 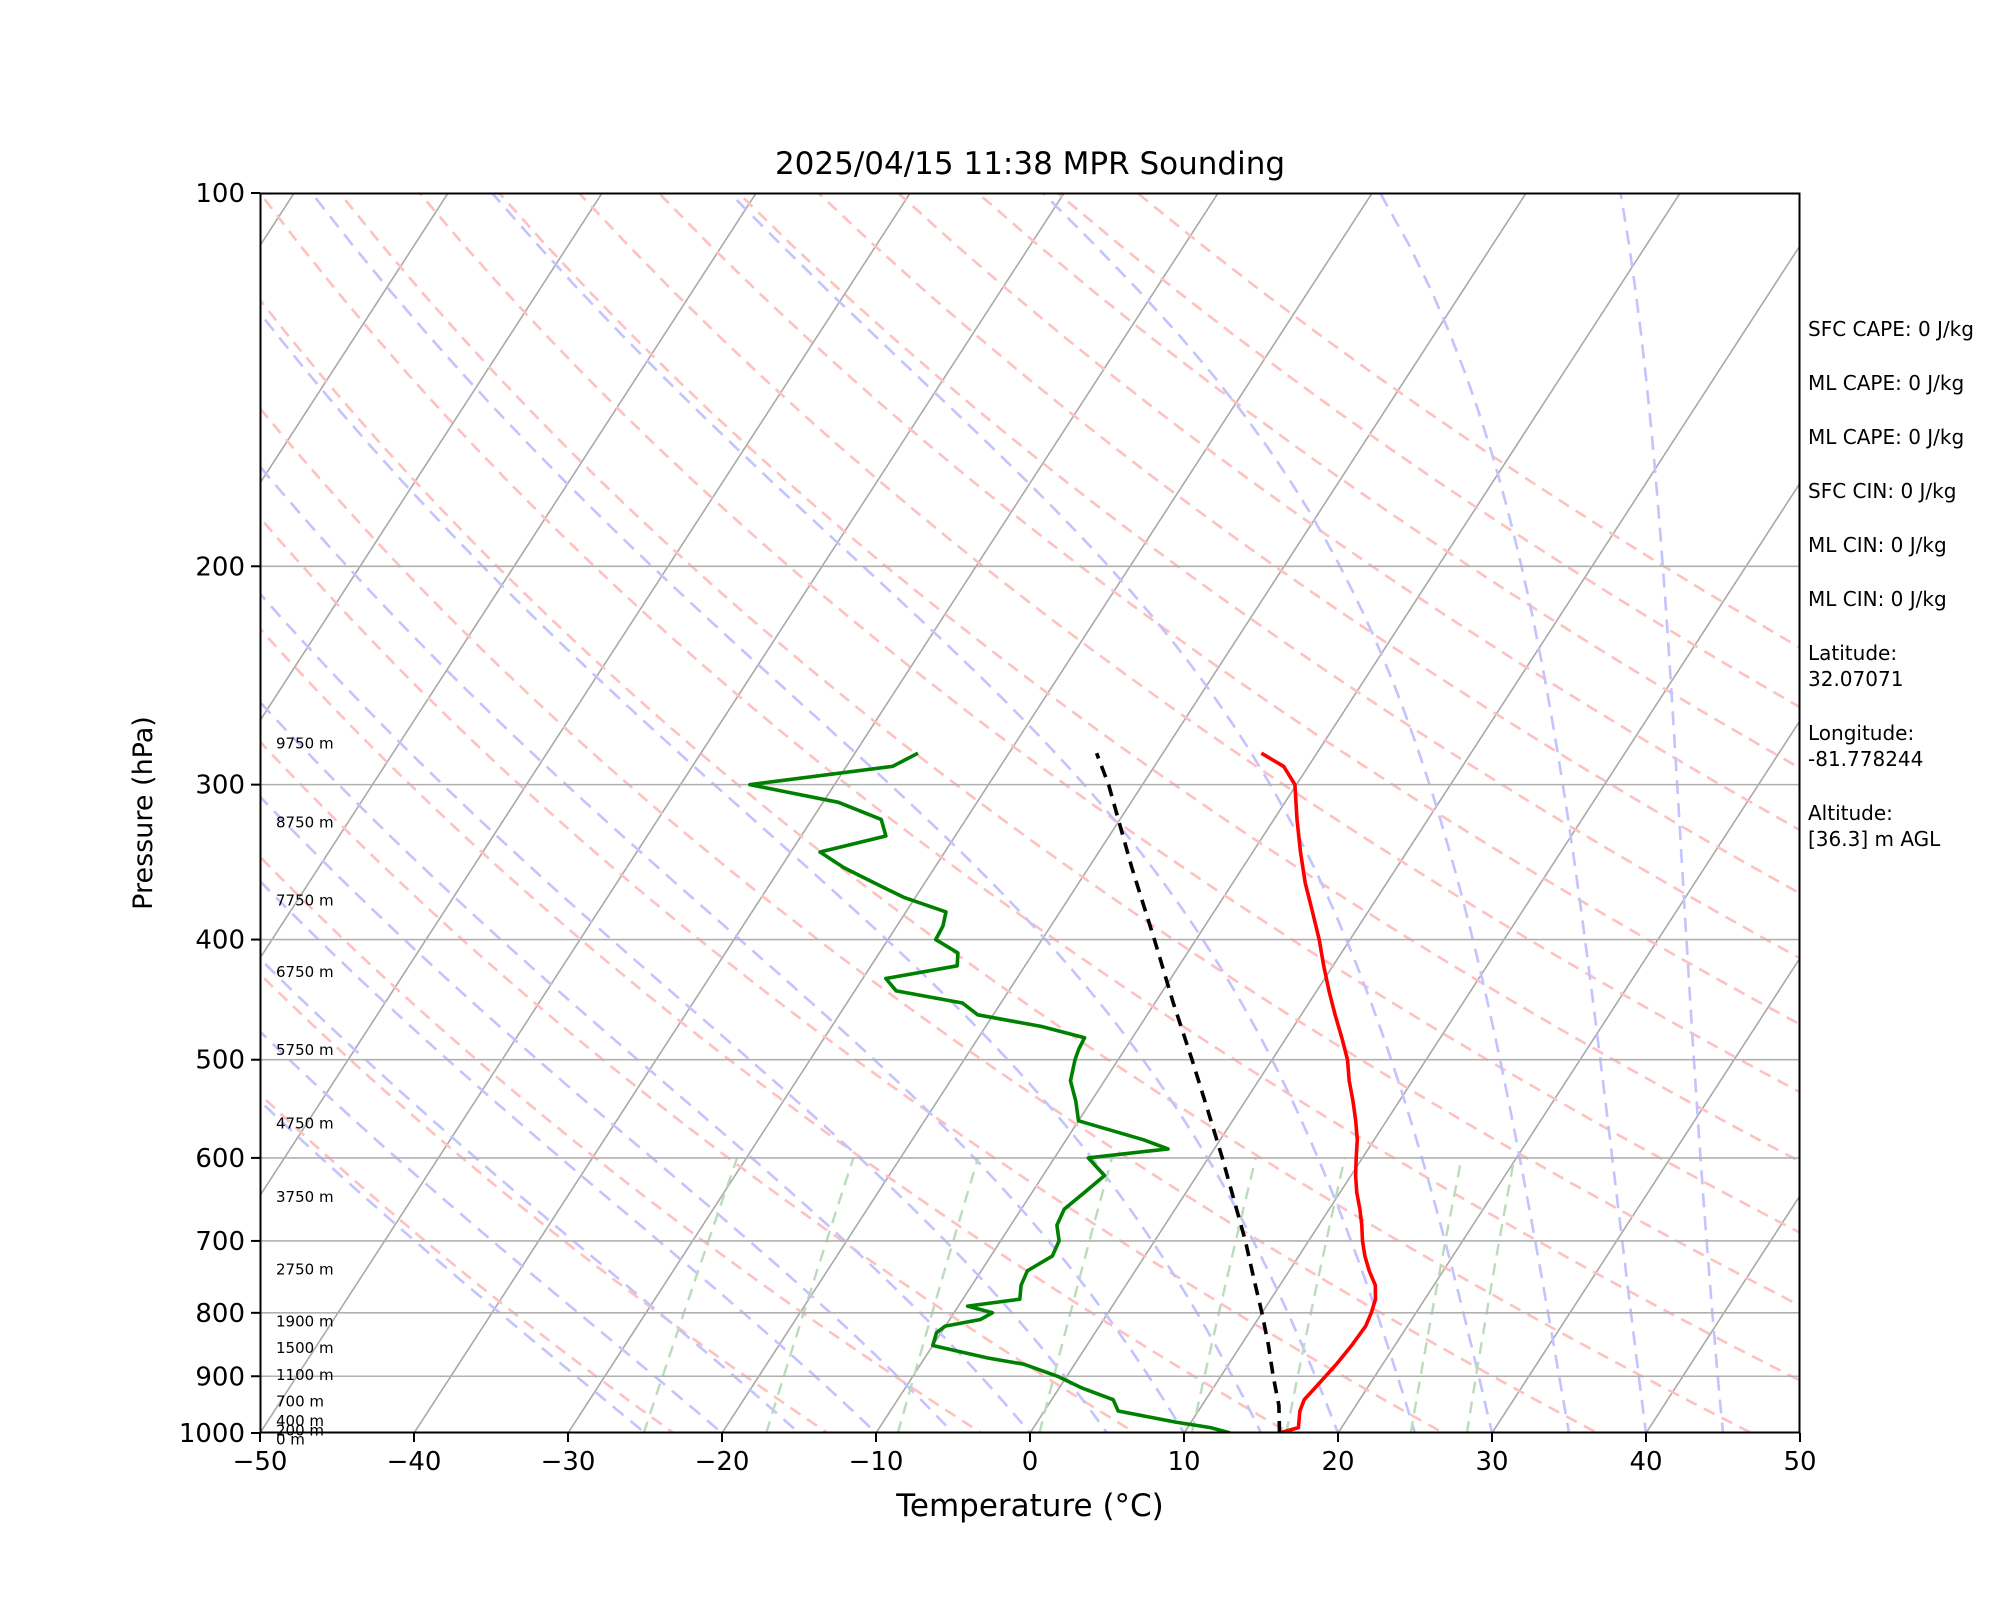 What do you see at coordinates (305, 744) in the screenshot?
I see `height-label: 9750 m` at bounding box center [305, 744].